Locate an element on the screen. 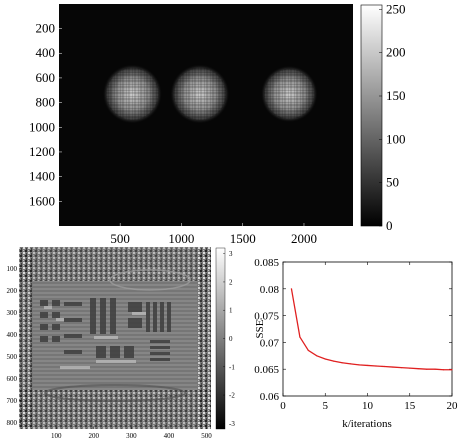 Image resolution: width=461 pixels, height=443 pixels. colorbar-tick-label: 250 is located at coordinates (396, 8).